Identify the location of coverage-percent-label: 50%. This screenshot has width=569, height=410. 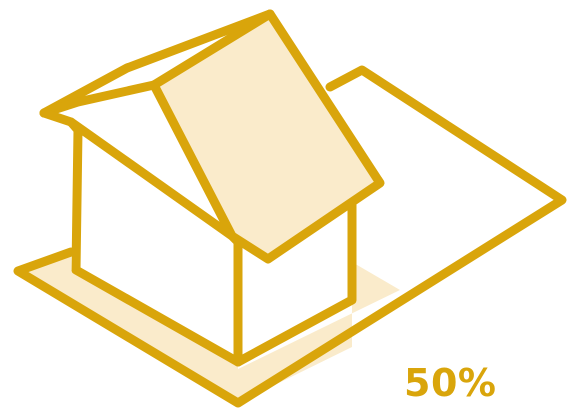
(450, 383).